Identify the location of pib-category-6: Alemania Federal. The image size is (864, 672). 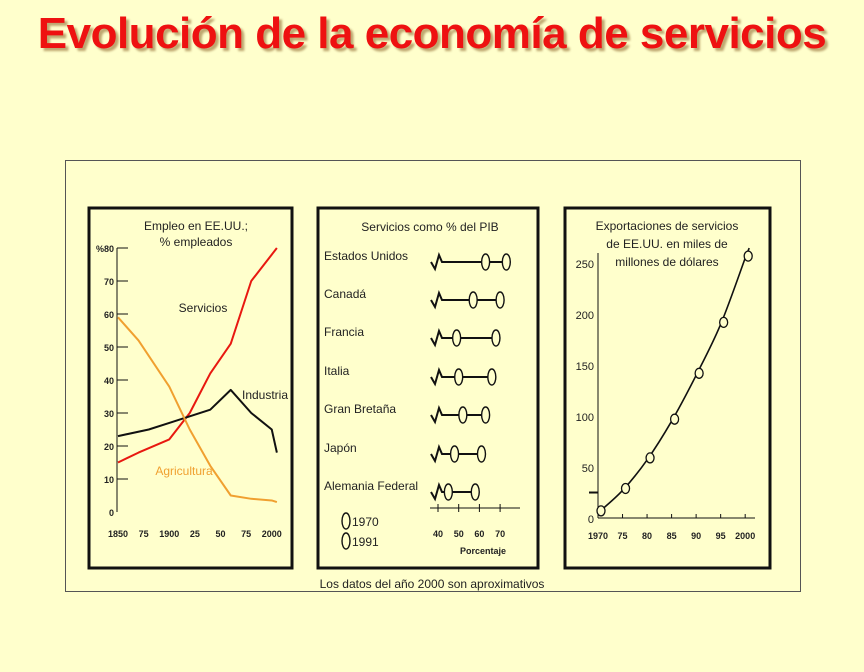
(371, 486).